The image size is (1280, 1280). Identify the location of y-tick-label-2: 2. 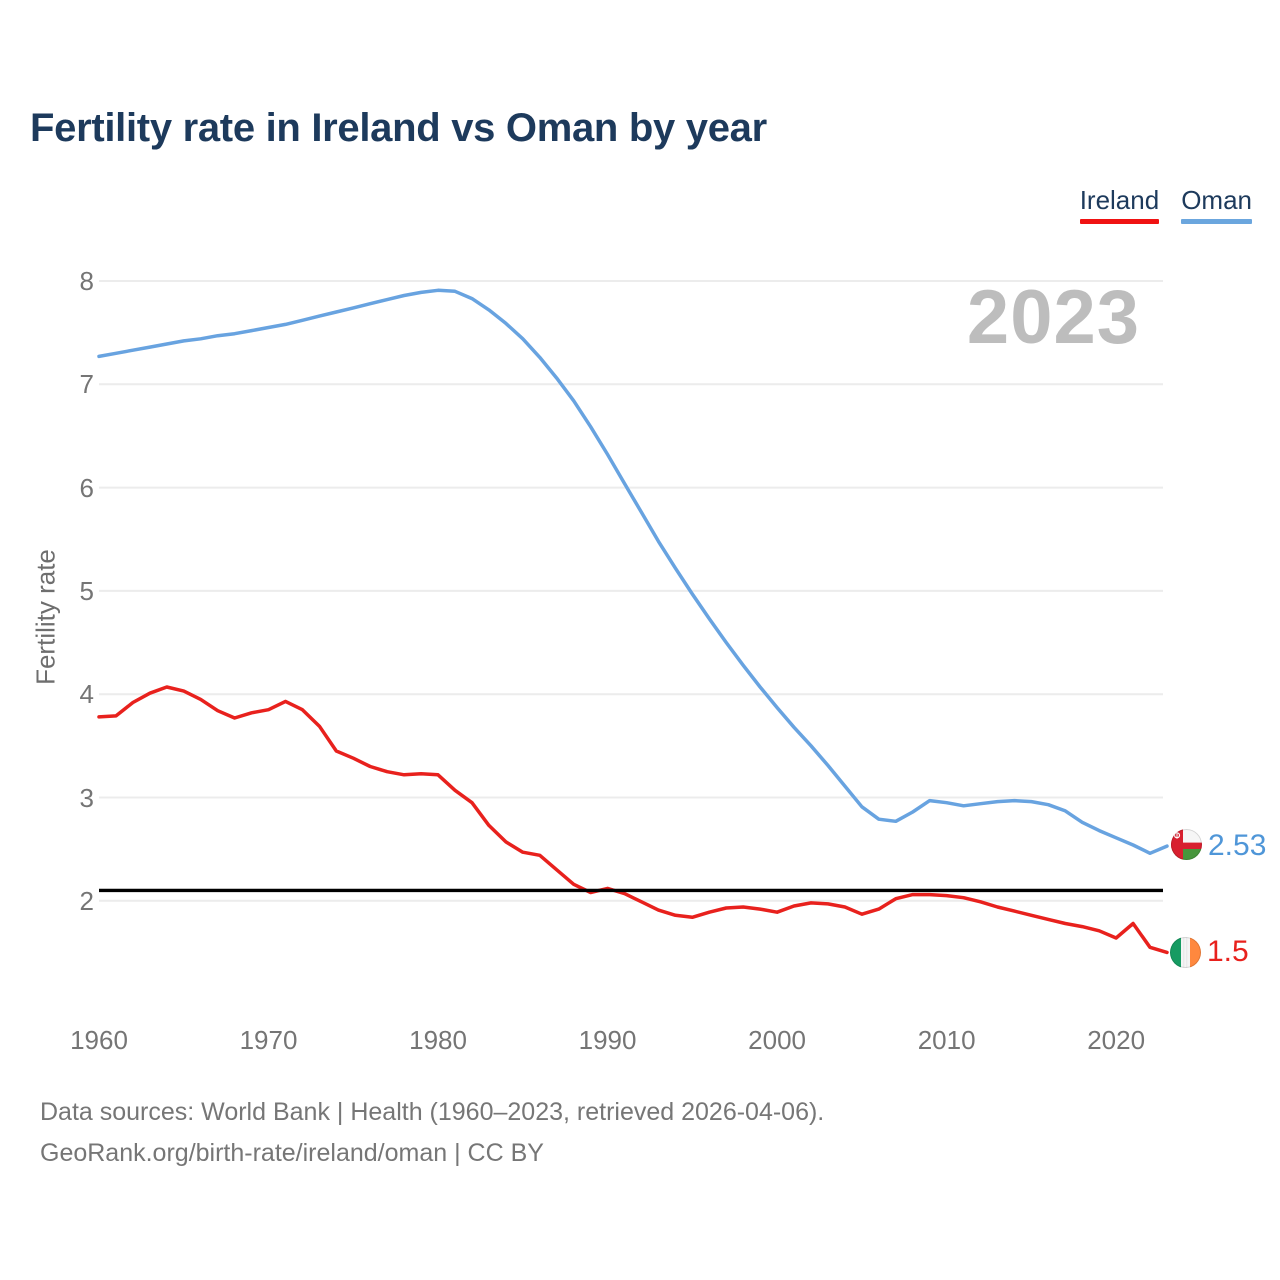
(86, 900).